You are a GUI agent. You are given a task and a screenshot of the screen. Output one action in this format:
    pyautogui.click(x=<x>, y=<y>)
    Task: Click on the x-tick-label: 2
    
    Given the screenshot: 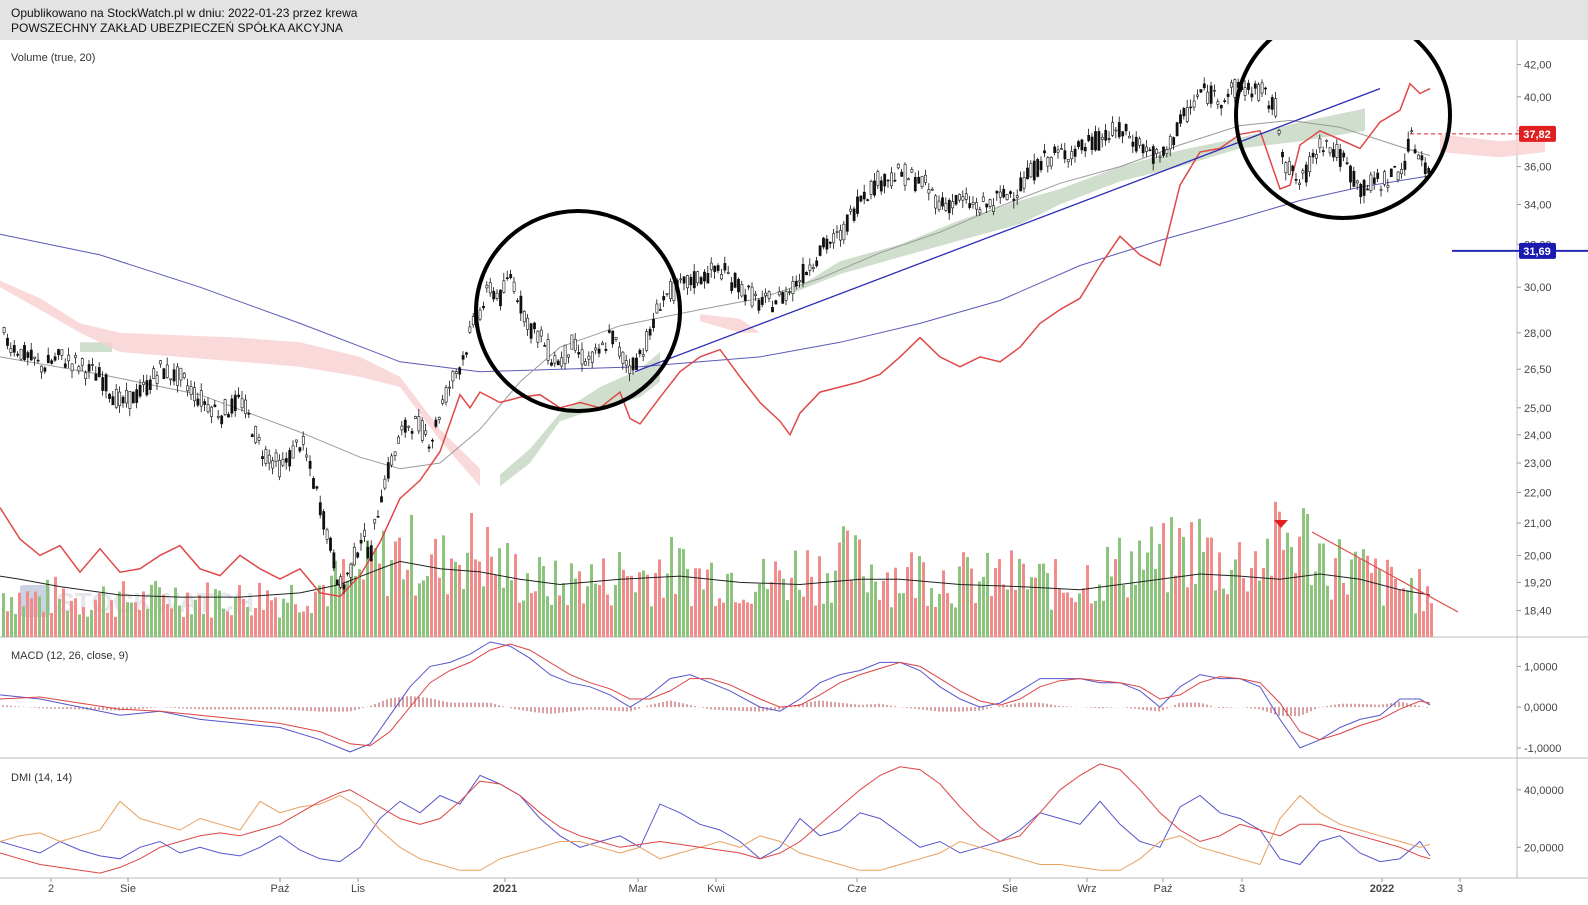 What is the action you would take?
    pyautogui.click(x=51, y=889)
    